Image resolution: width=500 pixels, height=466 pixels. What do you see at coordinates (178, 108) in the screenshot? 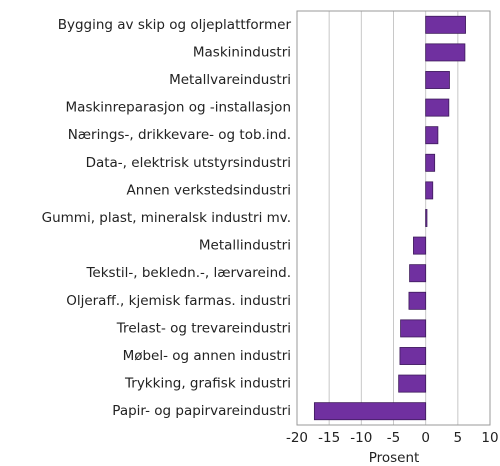
I see `y-tick-label: Maskinreparasjon og -installasjon` at bounding box center [178, 108].